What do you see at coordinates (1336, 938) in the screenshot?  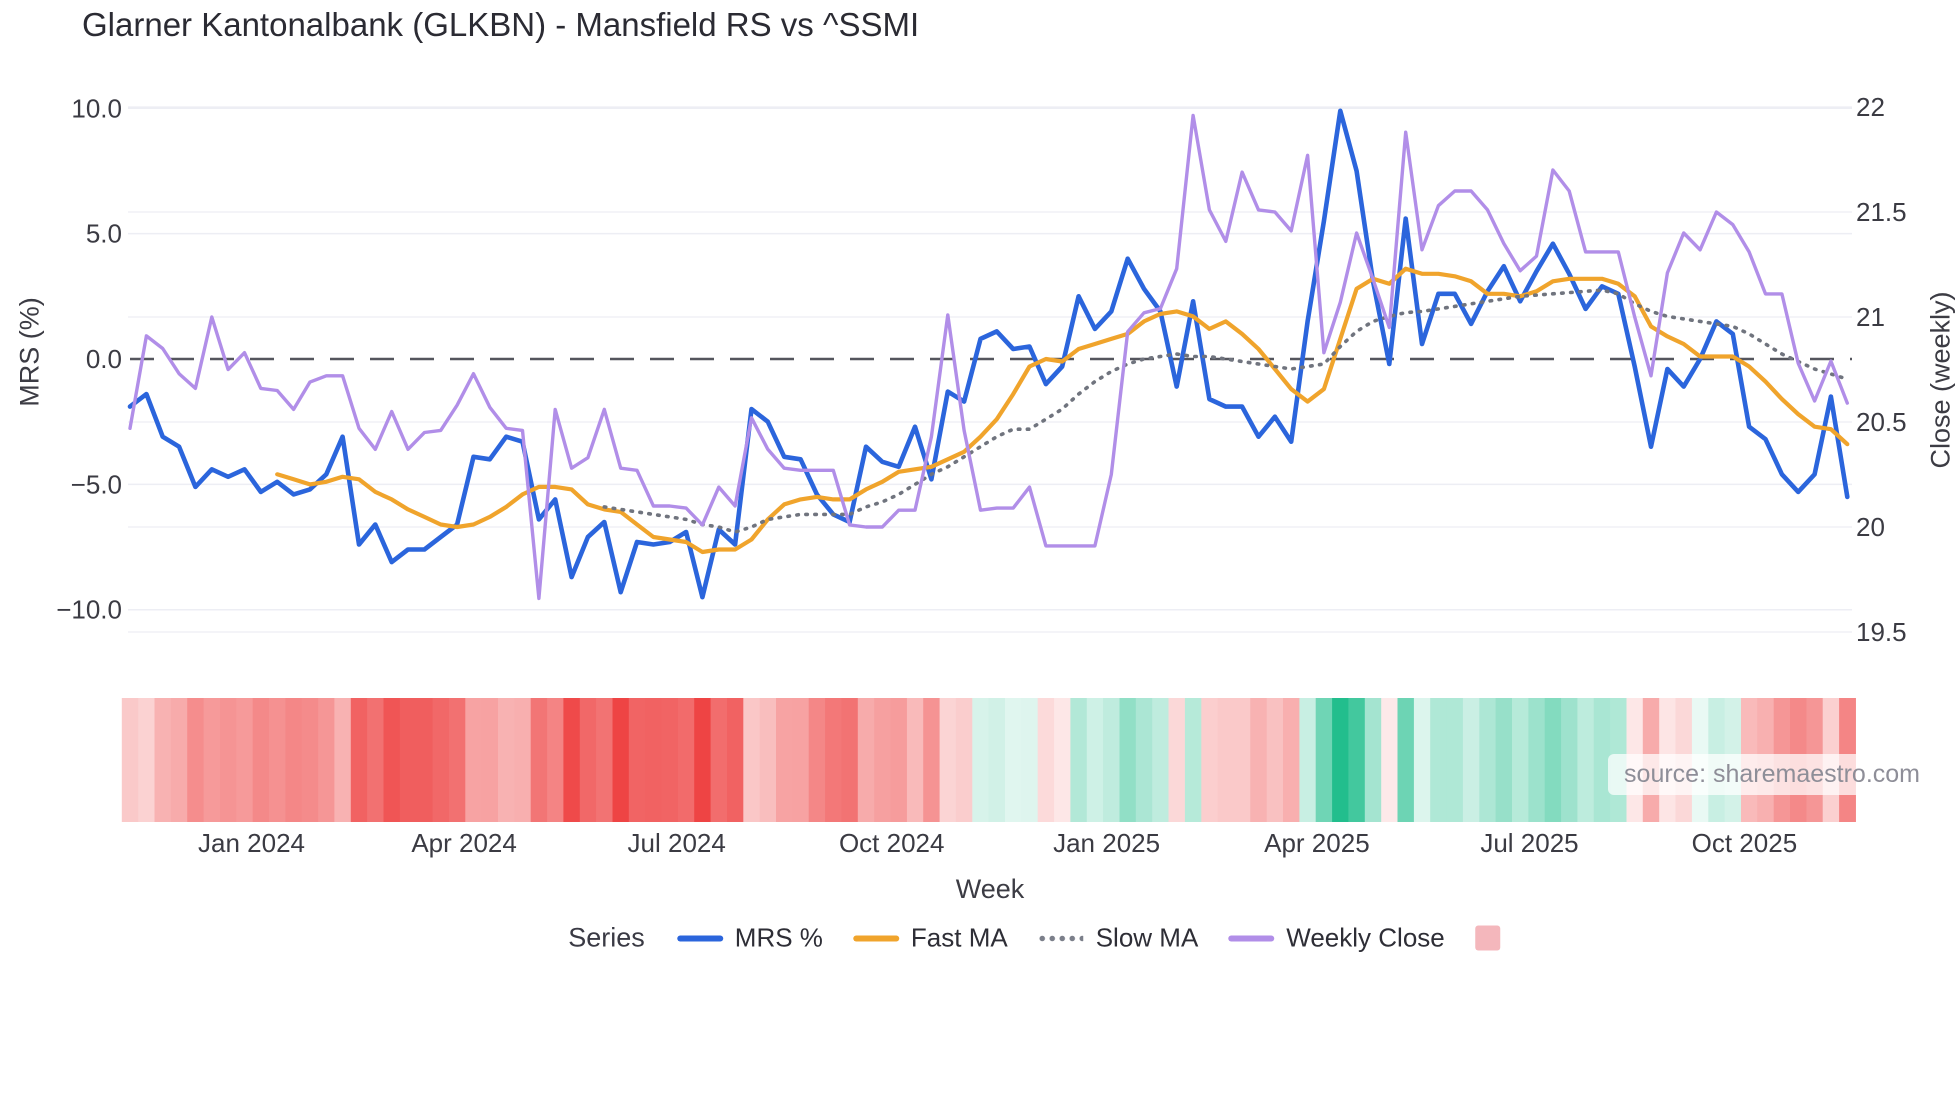 I see `legend-item-weekly-close: Weekly Close` at bounding box center [1336, 938].